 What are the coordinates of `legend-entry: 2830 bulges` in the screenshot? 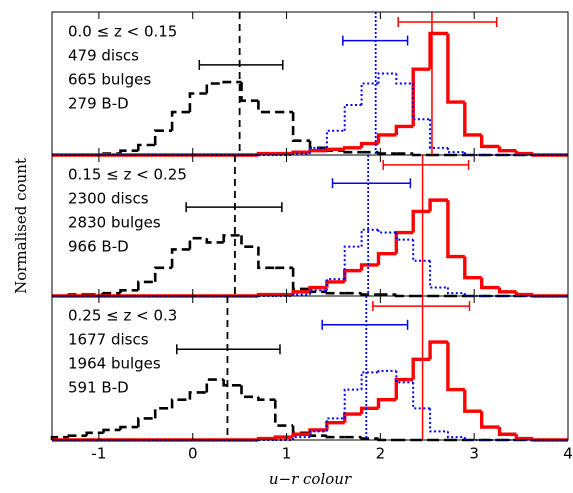 It's located at (114, 223).